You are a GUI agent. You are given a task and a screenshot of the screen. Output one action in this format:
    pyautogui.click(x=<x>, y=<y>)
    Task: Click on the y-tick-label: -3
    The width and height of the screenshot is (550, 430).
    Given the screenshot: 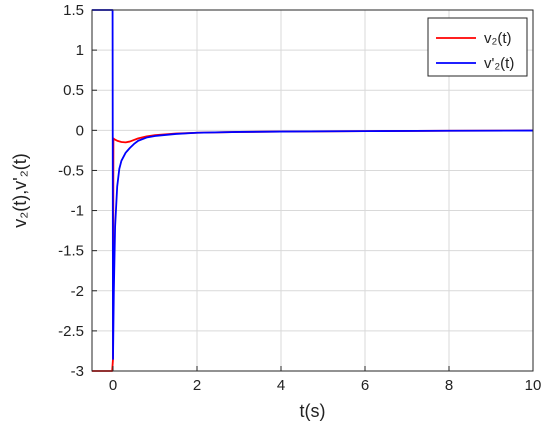 What is the action you would take?
    pyautogui.click(x=77, y=371)
    